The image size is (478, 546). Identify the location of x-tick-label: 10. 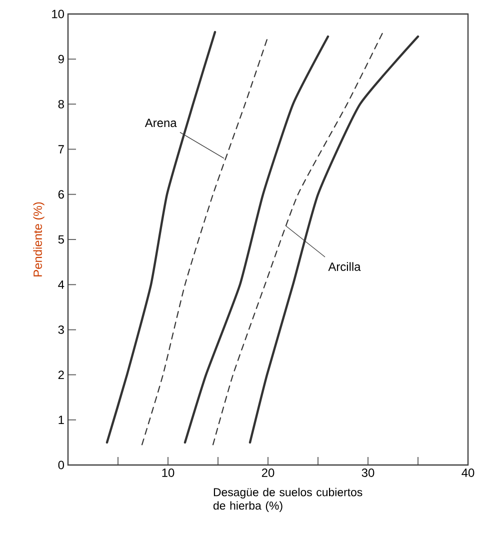
(168, 472).